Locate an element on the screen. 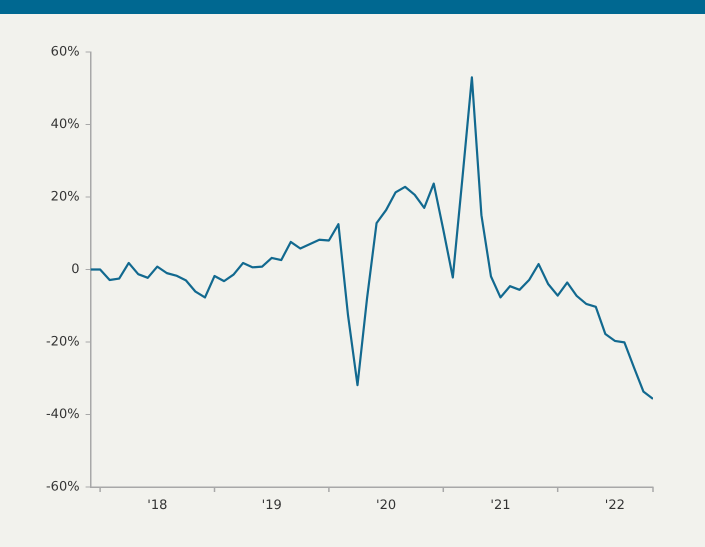 Image resolution: width=705 pixels, height=547 pixels. y-tick-label: 0 is located at coordinates (75, 269).